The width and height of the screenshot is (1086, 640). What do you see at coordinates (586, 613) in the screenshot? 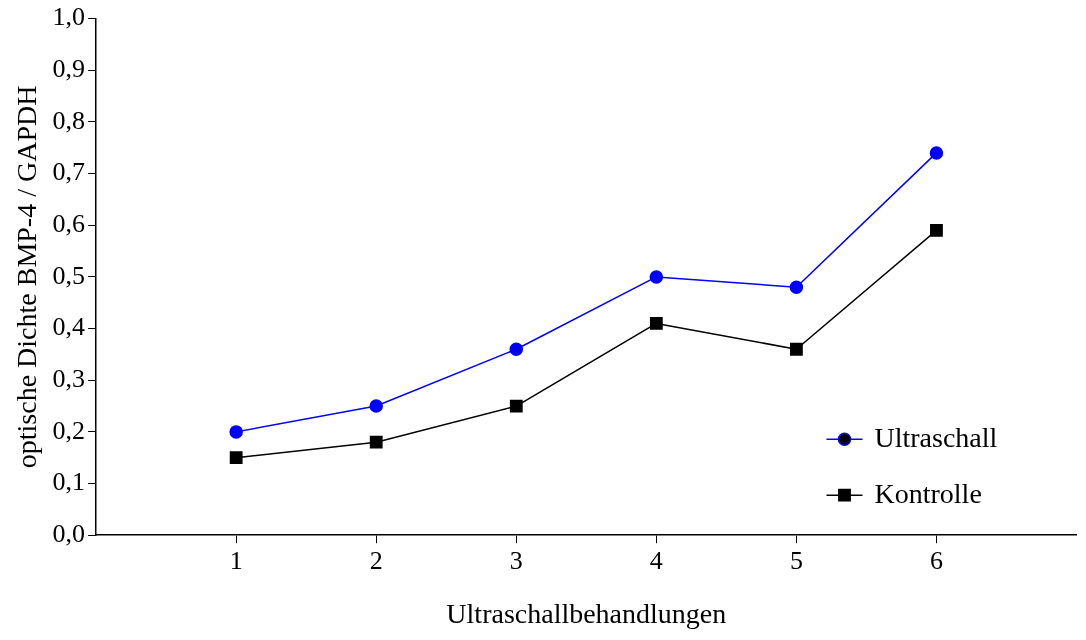
I see `x-axis-title: Ultraschallbehandlungen` at bounding box center [586, 613].